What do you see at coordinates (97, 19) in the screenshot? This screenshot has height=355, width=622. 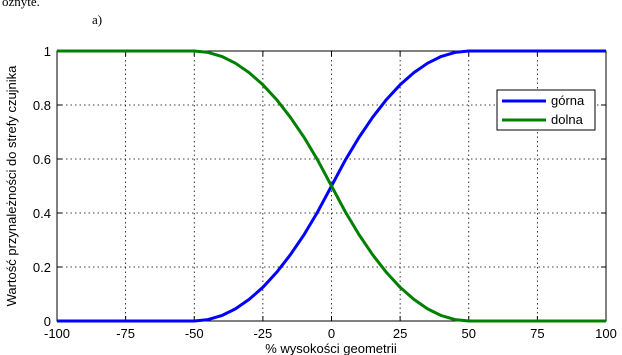 I see `panel-label: a)` at bounding box center [97, 19].